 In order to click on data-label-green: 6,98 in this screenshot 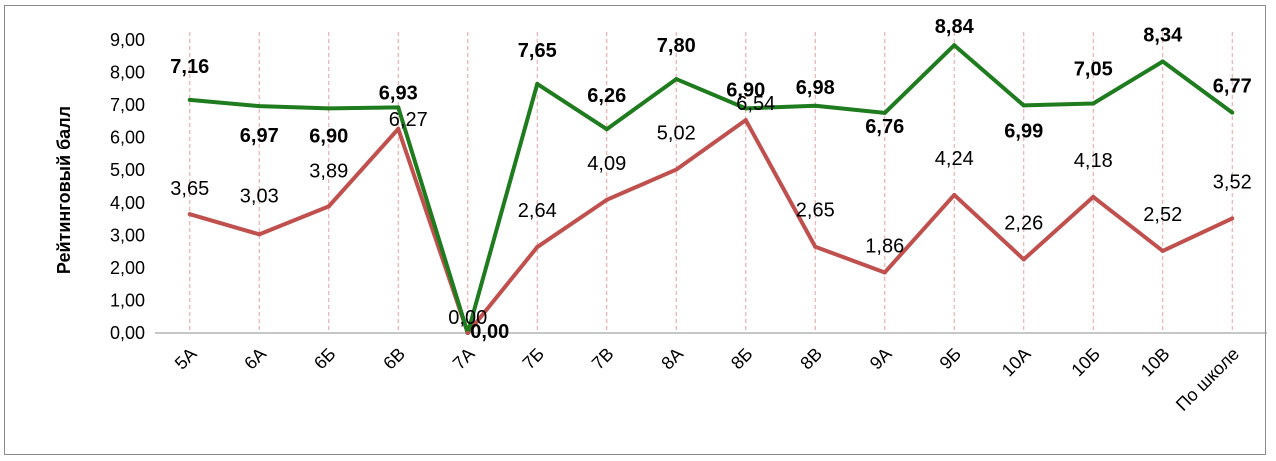, I will do `click(815, 88)`.